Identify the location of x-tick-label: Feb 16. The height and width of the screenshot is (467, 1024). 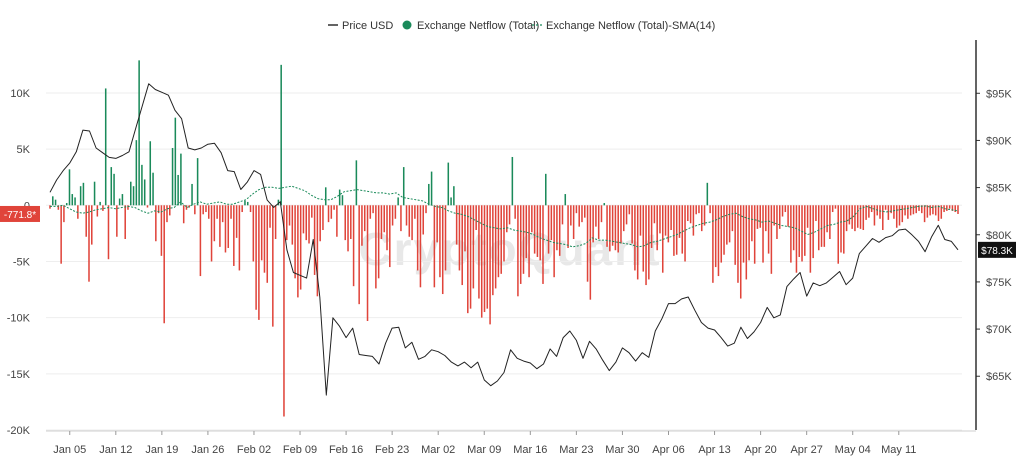
(346, 450).